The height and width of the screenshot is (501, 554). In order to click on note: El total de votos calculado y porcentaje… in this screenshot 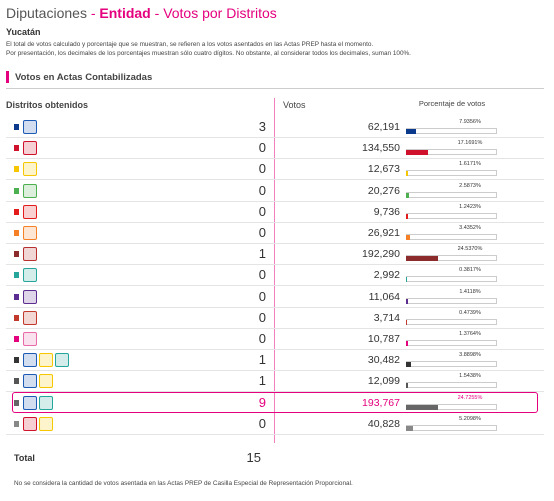, I will do `click(190, 44)`.